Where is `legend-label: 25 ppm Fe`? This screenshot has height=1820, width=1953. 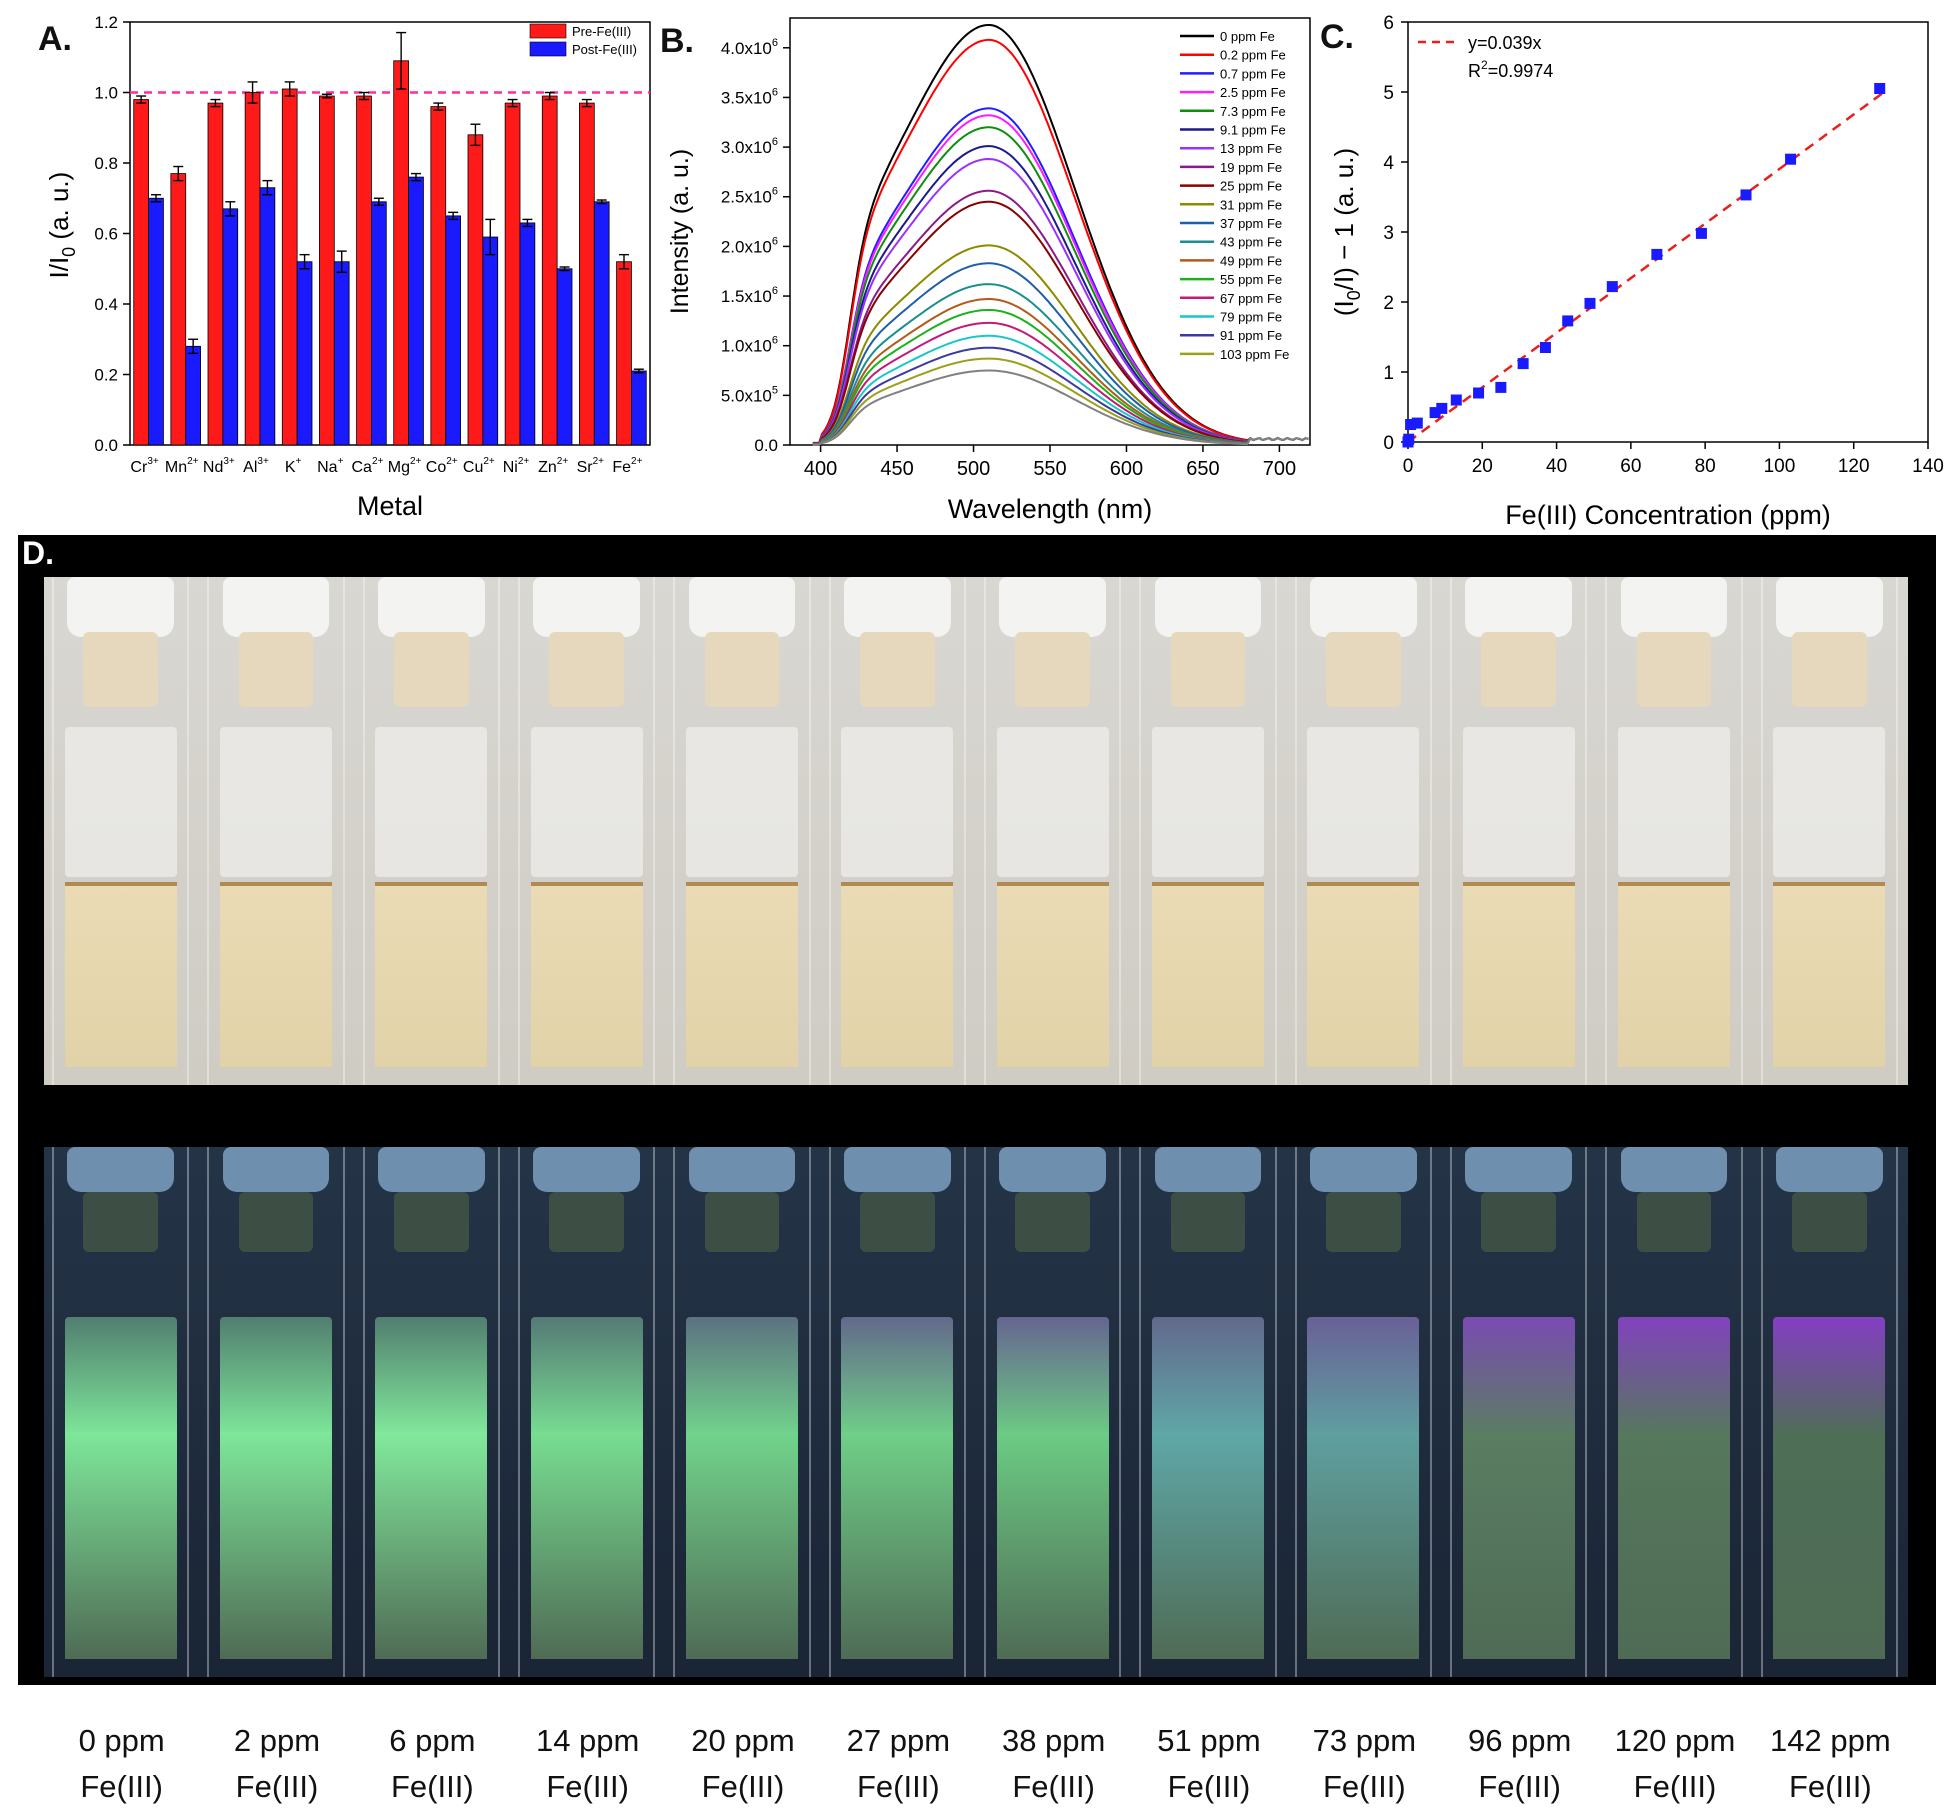 legend-label: 25 ppm Fe is located at coordinates (1251, 186).